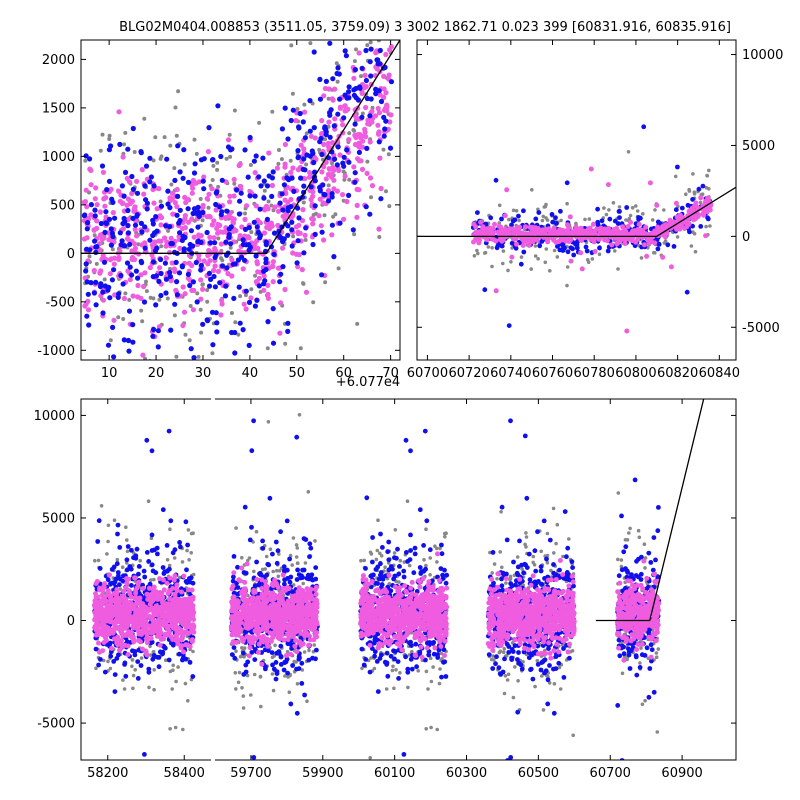 Image resolution: width=800 pixels, height=800 pixels. I want to click on y-tick-label: 1000, so click(58, 157).